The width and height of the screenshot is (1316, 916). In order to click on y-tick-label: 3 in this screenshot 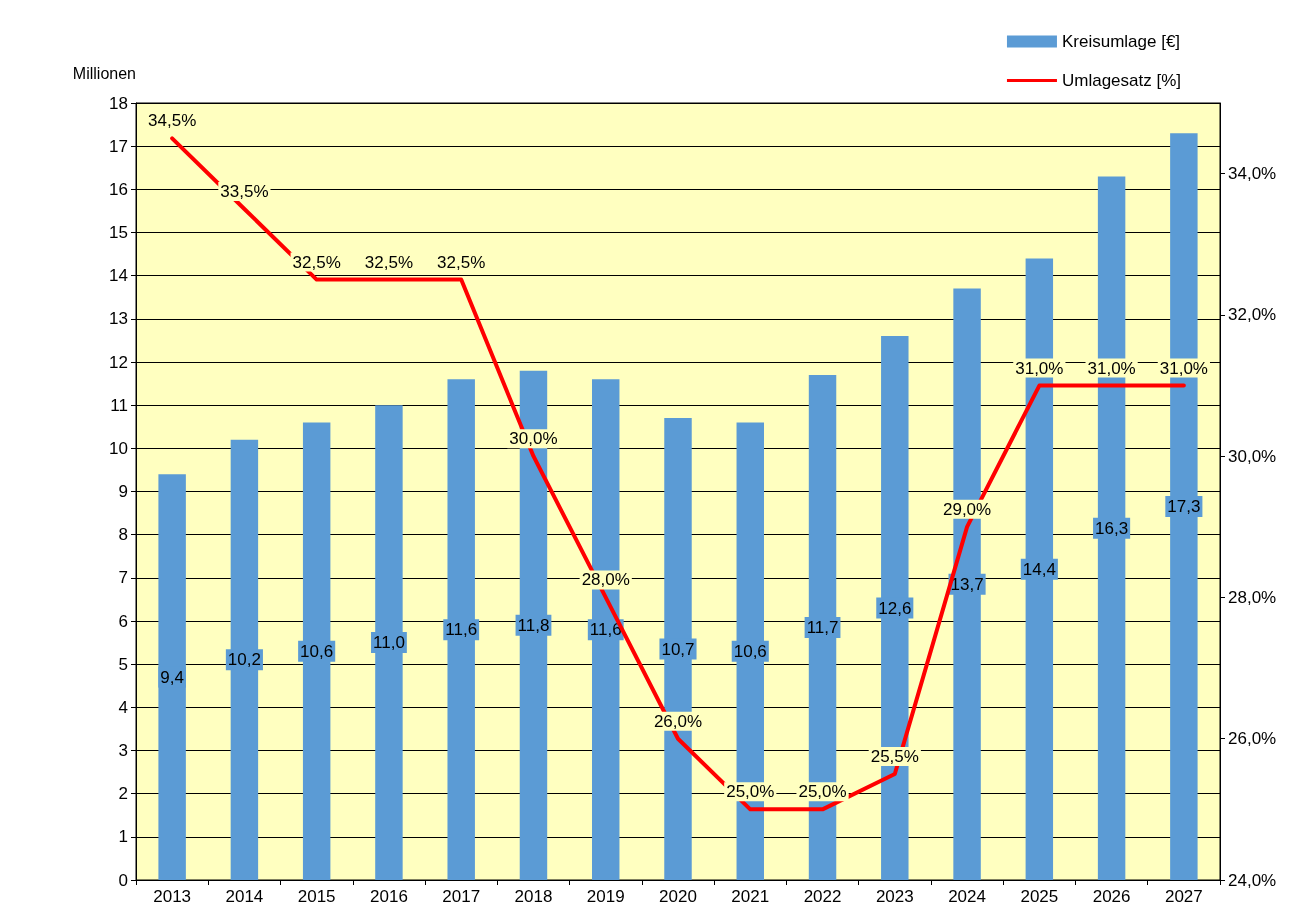, I will do `click(123, 750)`.